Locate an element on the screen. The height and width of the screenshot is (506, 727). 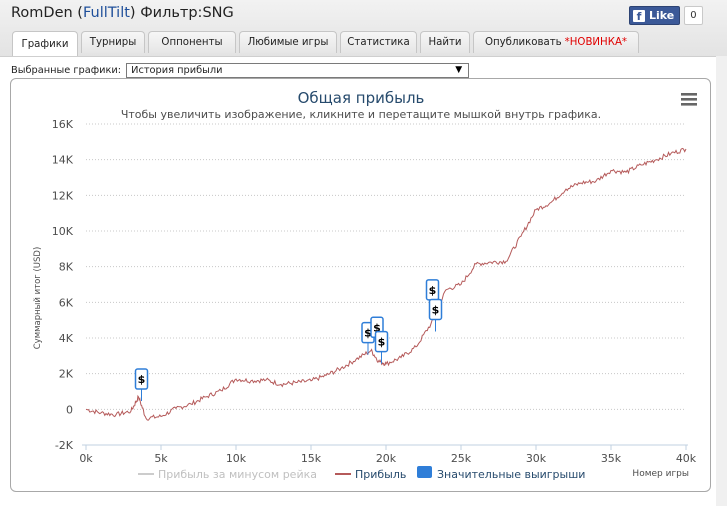
dropdown-arrow-icon: ▼ is located at coordinates (459, 69).